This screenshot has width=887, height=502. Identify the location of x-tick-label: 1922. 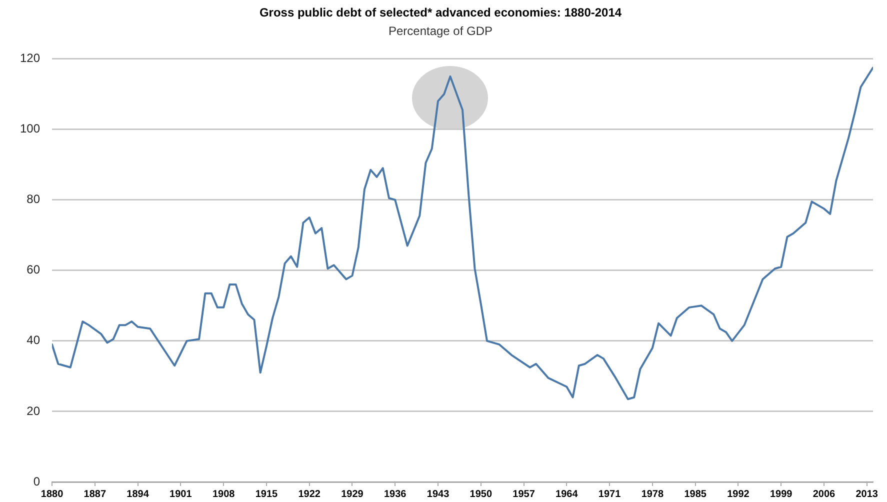
(309, 494).